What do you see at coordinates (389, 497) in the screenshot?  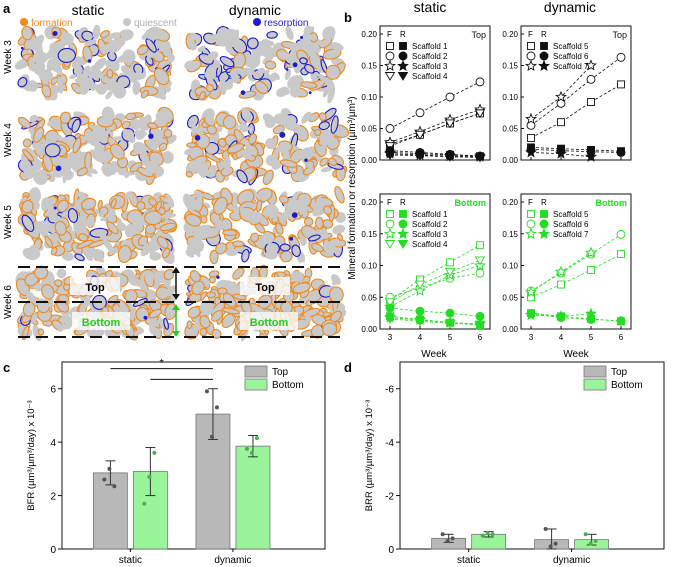 I see `y-tick-label: -2` at bounding box center [389, 497].